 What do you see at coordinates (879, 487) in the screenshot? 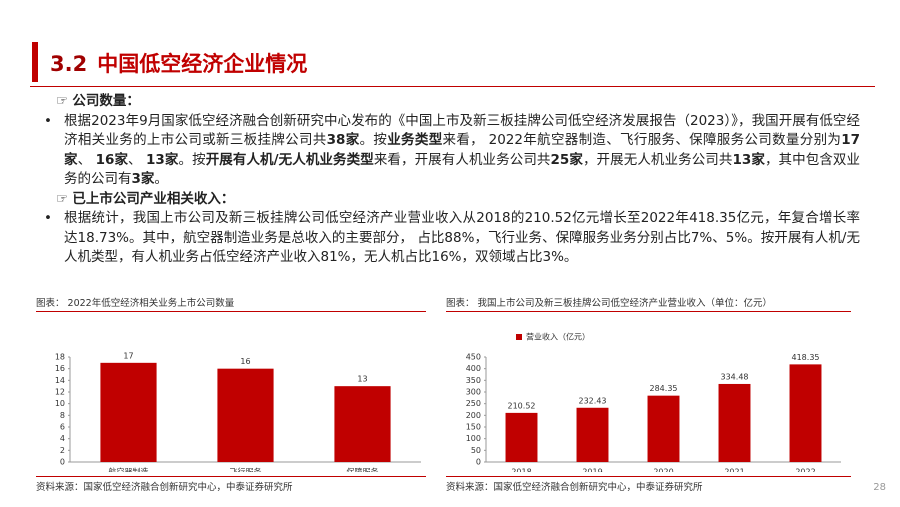
I see `page-number: 28` at bounding box center [879, 487].